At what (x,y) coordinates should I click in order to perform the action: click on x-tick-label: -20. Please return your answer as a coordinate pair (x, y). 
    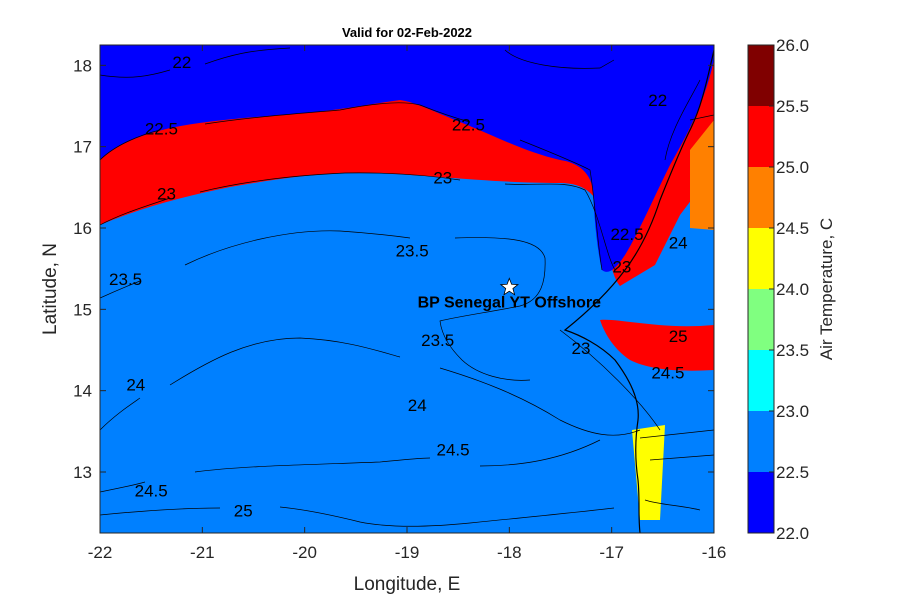
    Looking at the image, I should click on (304, 552).